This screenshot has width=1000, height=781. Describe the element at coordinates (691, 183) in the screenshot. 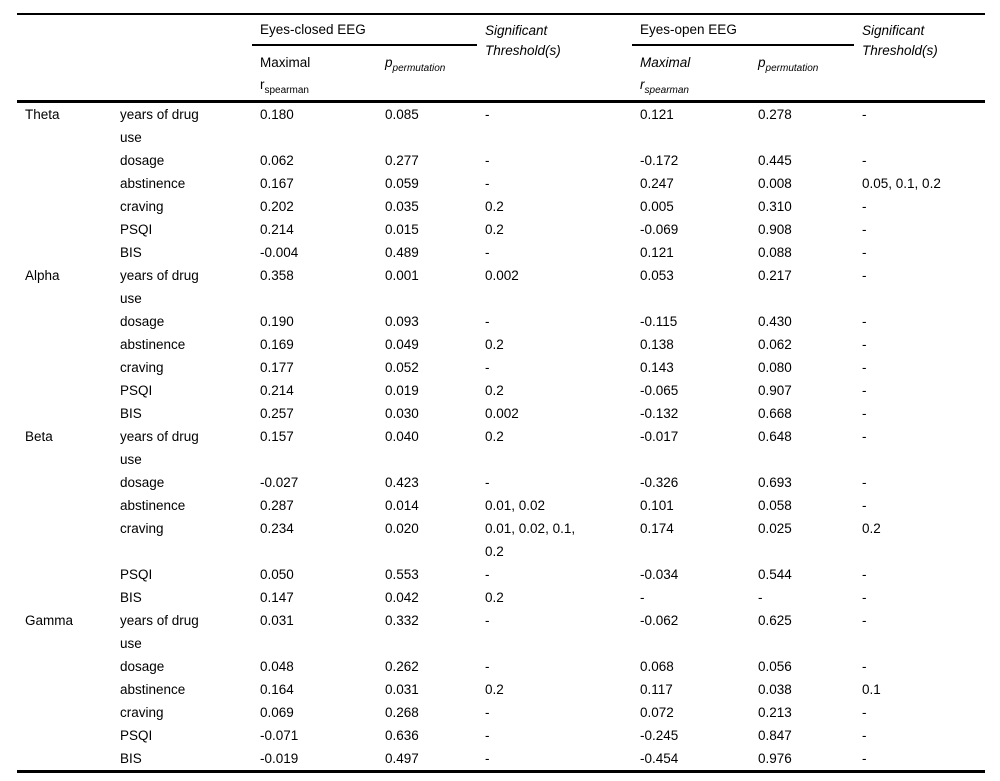

I see `eyes-open-r-cell: 0.247` at that location.